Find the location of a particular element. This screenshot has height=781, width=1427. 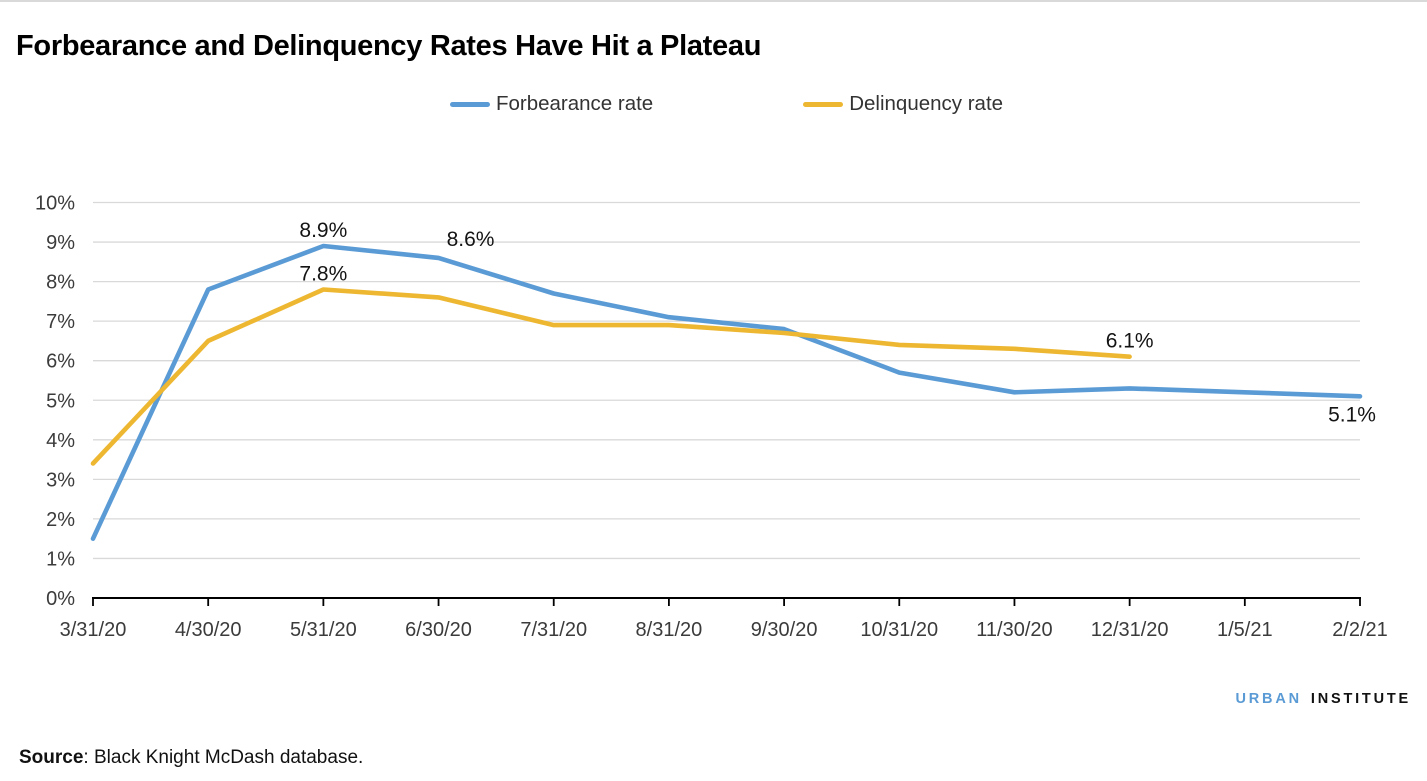

source-note: Source: Black Knight McDash database. is located at coordinates (191, 758).